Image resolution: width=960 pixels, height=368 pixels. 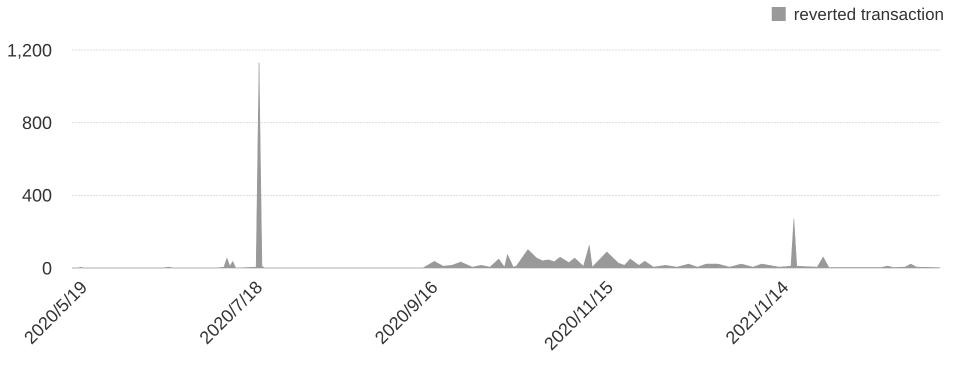 I want to click on y-tick-label: 800, so click(x=37, y=122).